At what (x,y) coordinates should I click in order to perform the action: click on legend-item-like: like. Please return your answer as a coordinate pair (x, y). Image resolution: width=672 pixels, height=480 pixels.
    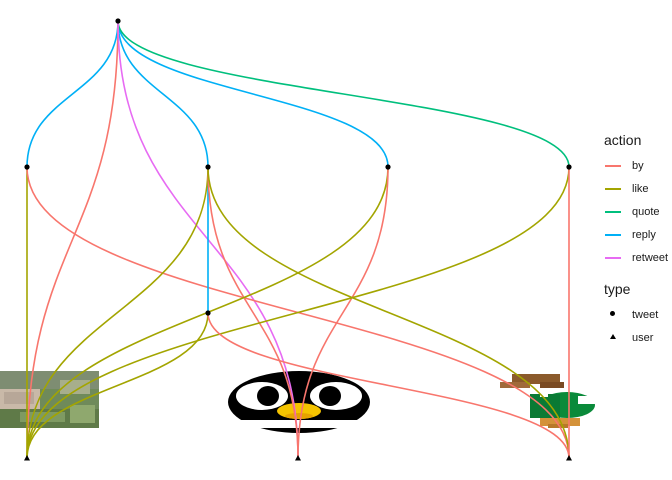
    Looking at the image, I should click on (636, 188).